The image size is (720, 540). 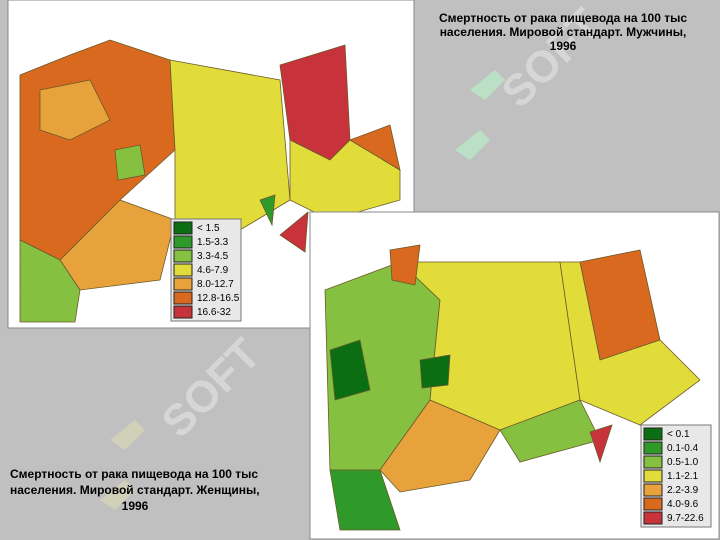 I want to click on legend-label: 1.5-3.3, so click(x=213, y=242).